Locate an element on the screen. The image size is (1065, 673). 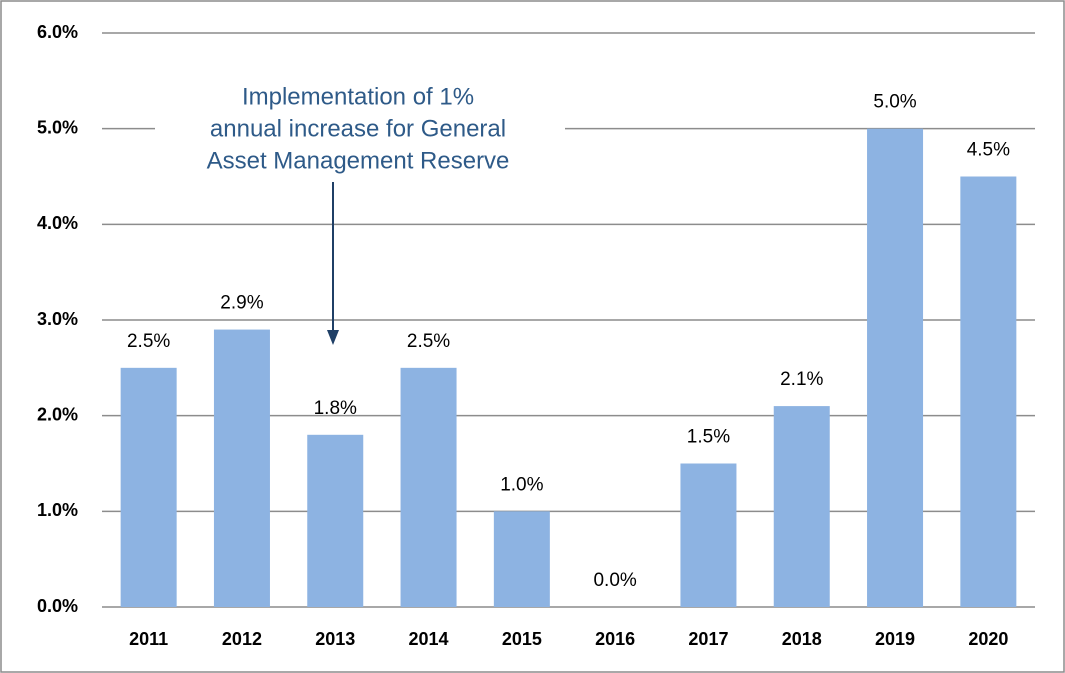
x-tick-label: 2017 is located at coordinates (708, 639).